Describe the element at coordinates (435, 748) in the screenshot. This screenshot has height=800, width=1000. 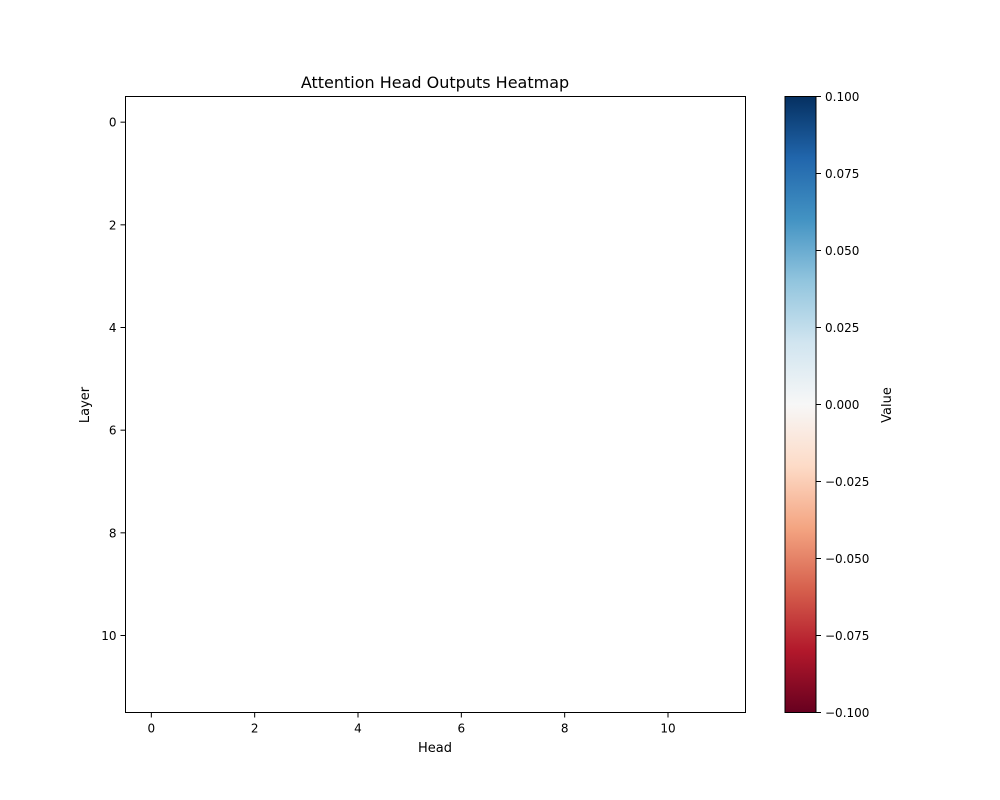
I see `x-axis-label: Head` at that location.